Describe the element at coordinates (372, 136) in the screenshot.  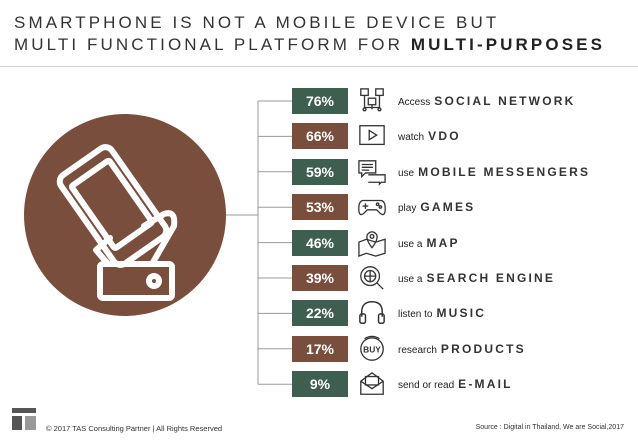
I see `video-play-icon` at that location.